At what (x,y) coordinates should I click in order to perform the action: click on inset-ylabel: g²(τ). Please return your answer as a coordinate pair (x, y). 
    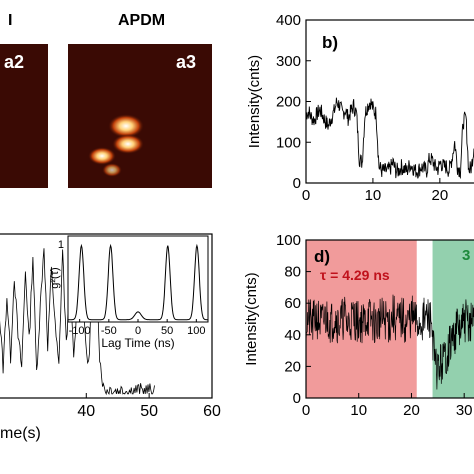
    Looking at the image, I should click on (55, 277).